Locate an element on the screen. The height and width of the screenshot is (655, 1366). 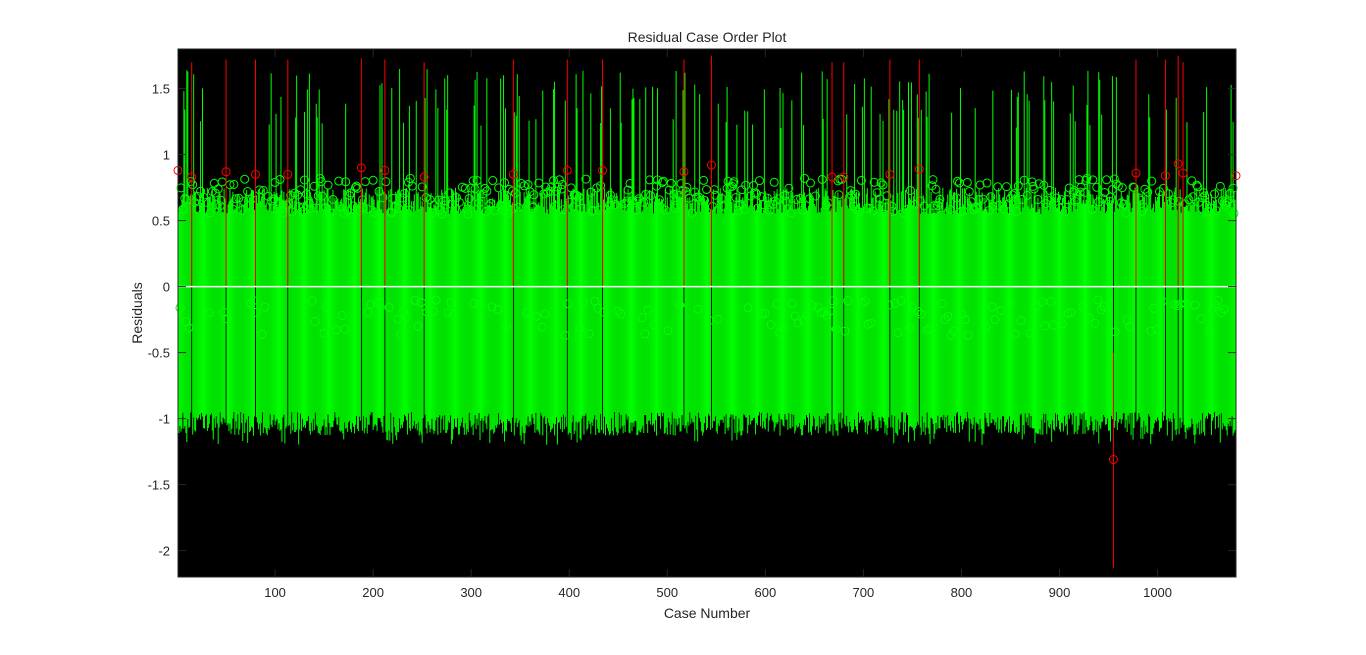
y-tick-label: 0 is located at coordinates (166, 287).